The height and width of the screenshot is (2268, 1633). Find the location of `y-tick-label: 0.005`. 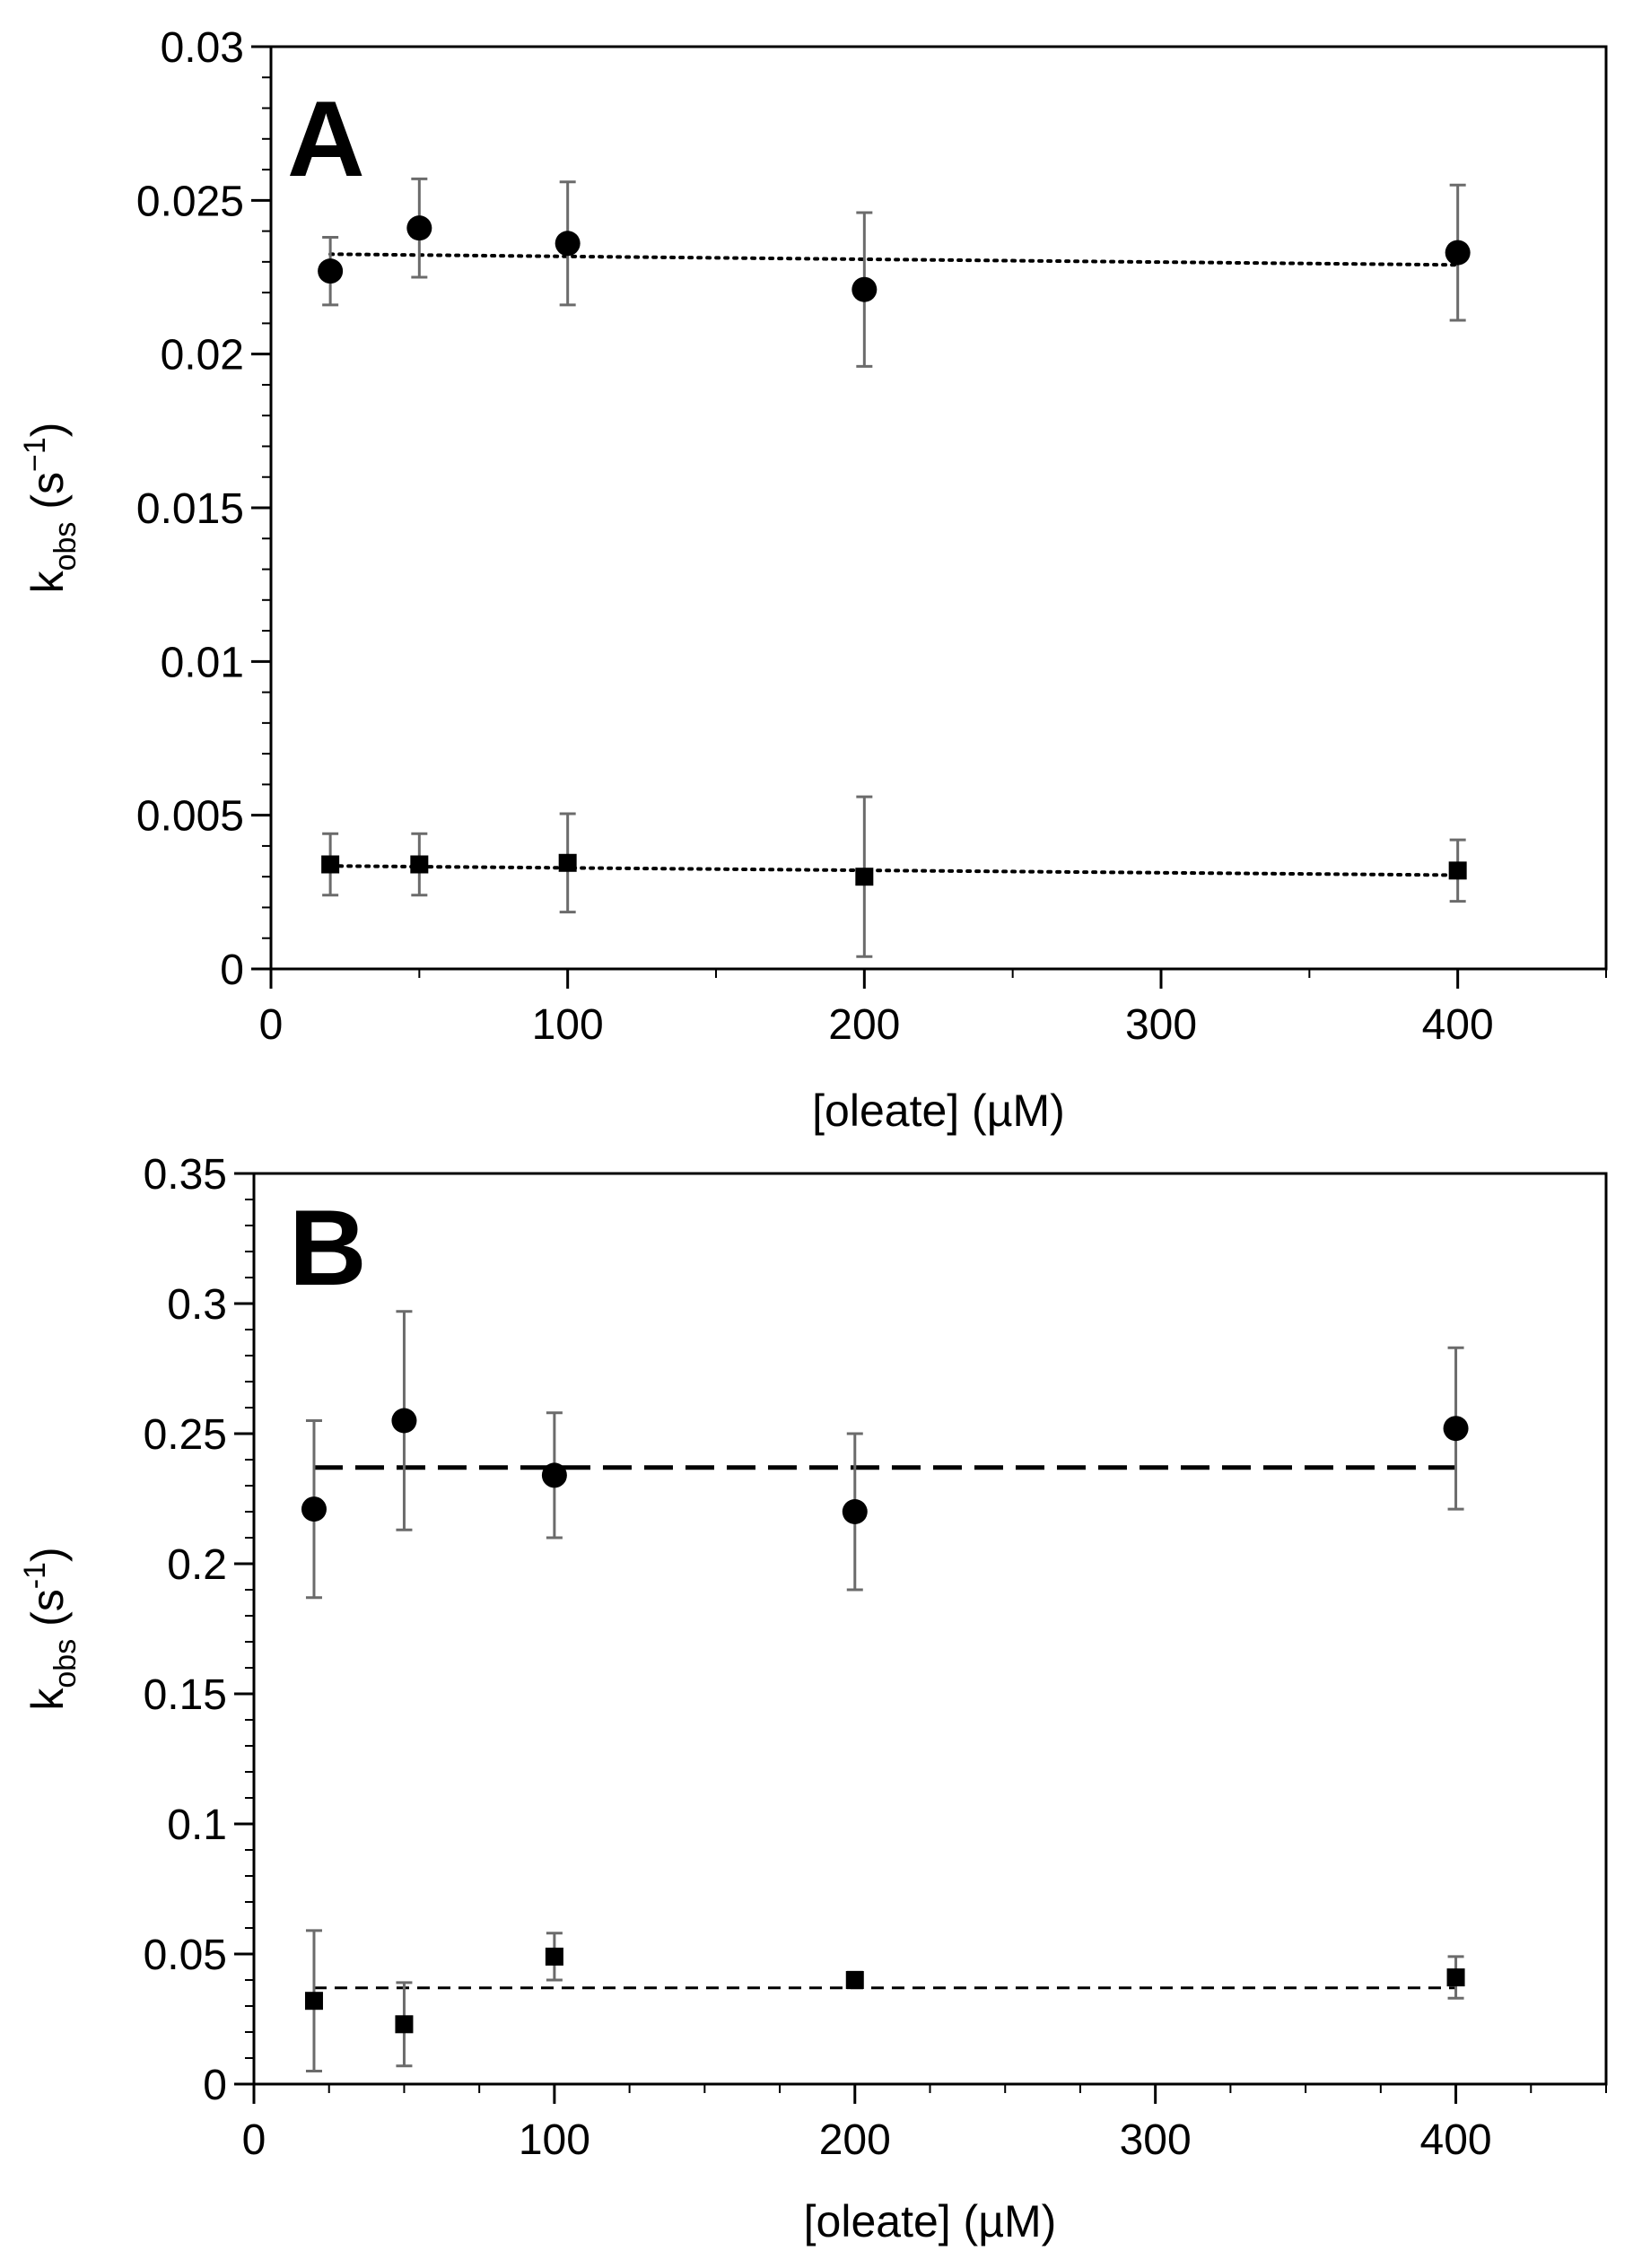

y-tick-label: 0.005 is located at coordinates (190, 817).